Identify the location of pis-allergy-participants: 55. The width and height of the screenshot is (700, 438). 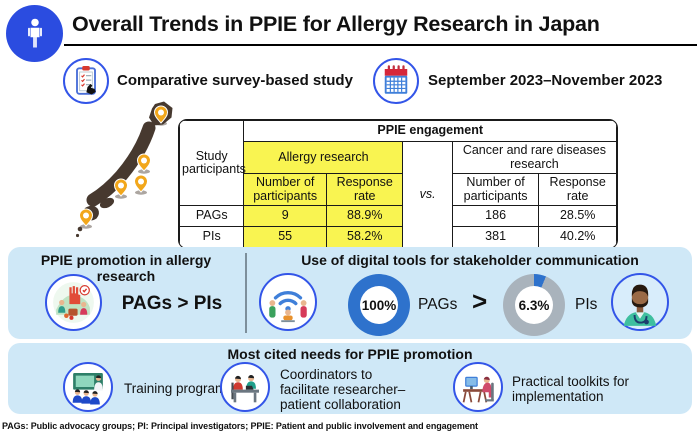
(285, 237).